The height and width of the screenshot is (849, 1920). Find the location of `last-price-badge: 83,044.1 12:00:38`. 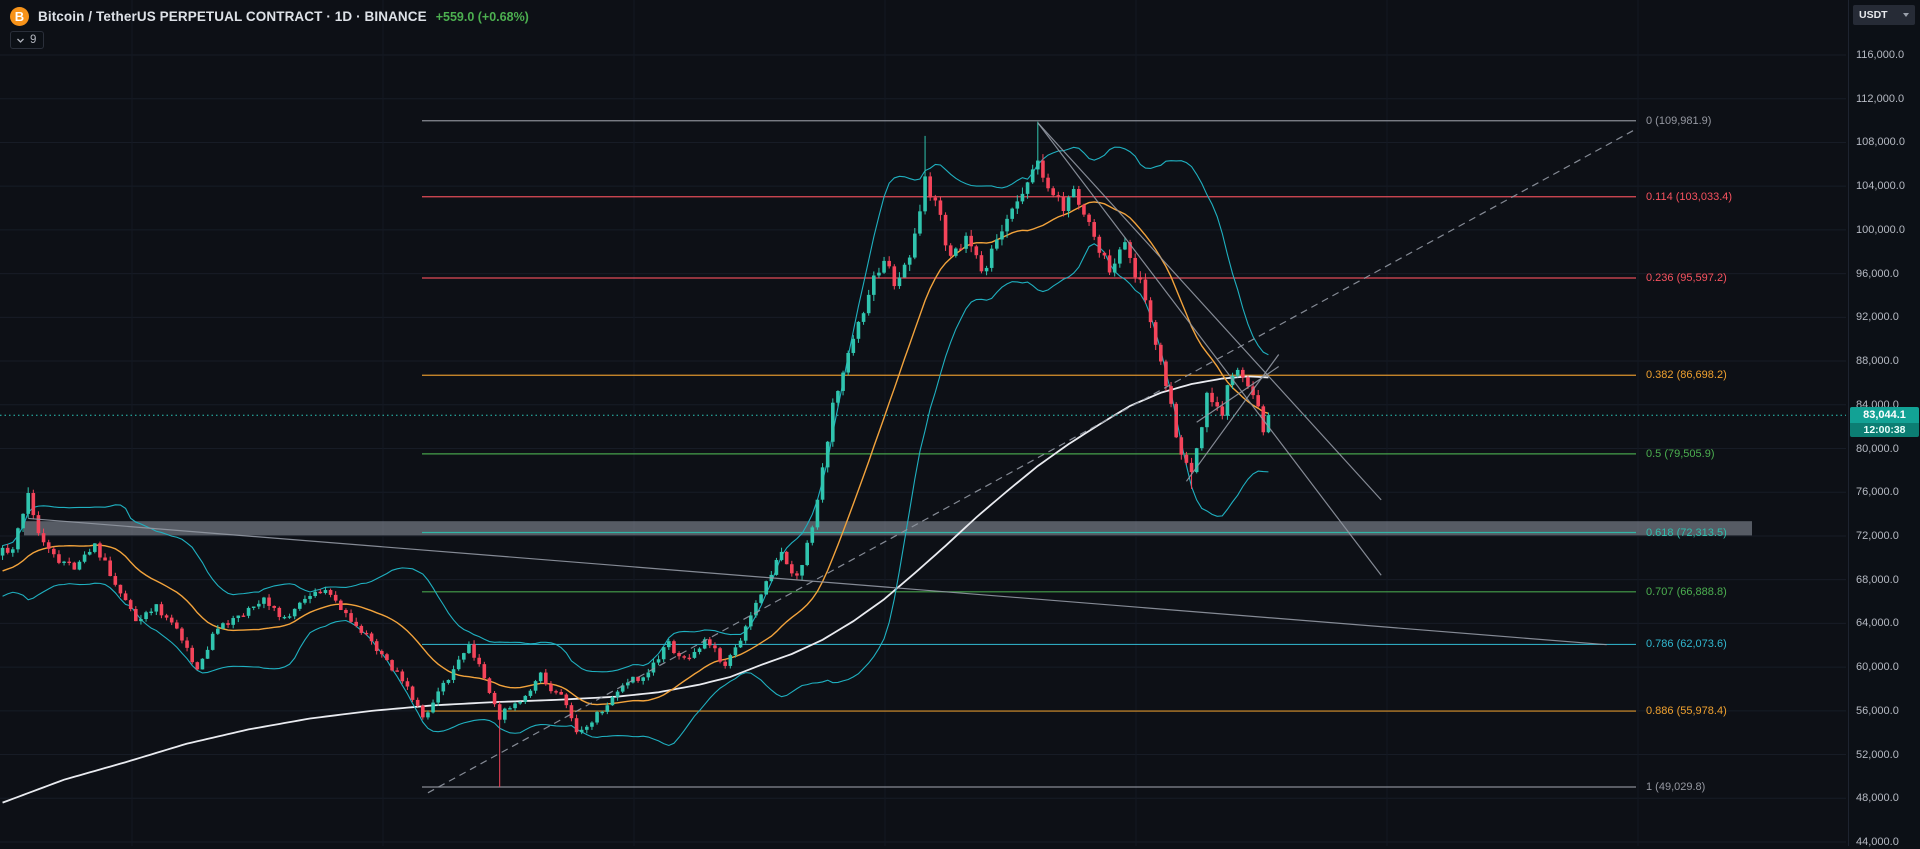

last-price-badge: 83,044.1 12:00:38 is located at coordinates (1884, 422).